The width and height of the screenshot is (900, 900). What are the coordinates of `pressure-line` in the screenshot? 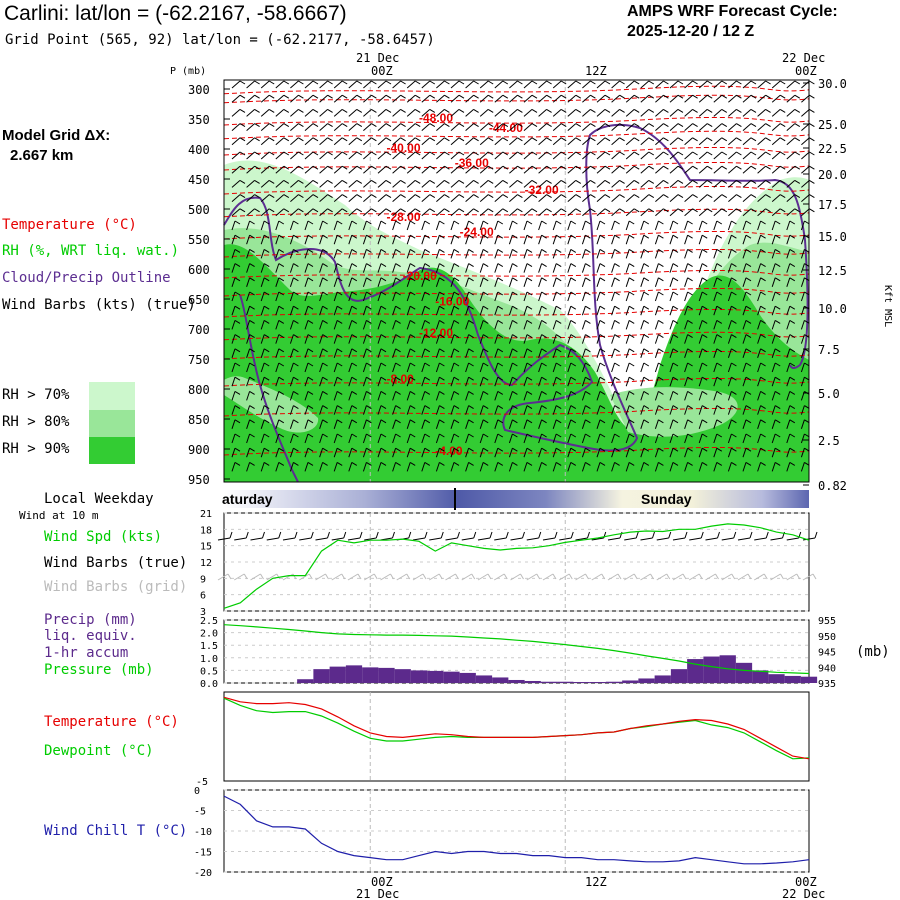 It's located at (516, 649).